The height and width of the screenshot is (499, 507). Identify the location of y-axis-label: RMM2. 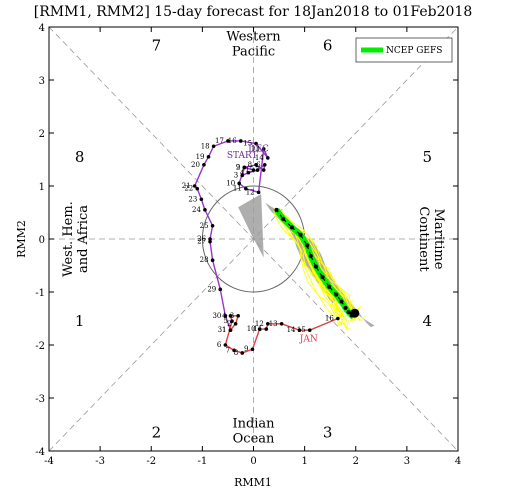
(21, 239).